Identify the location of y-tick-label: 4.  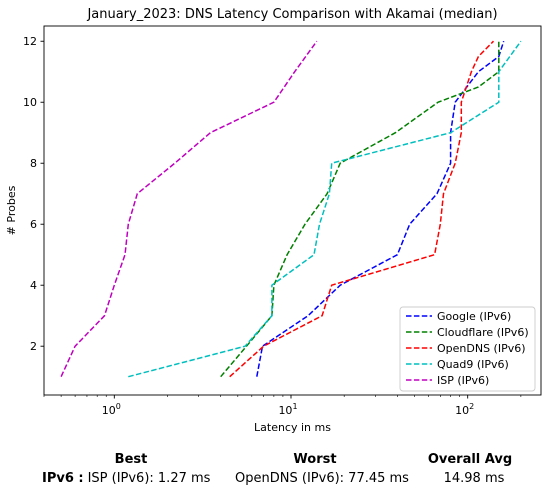
(33, 285).